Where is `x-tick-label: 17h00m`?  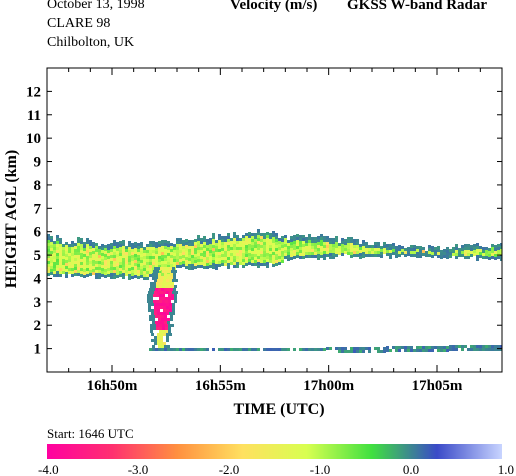 x-tick-label: 17h00m is located at coordinates (328, 386).